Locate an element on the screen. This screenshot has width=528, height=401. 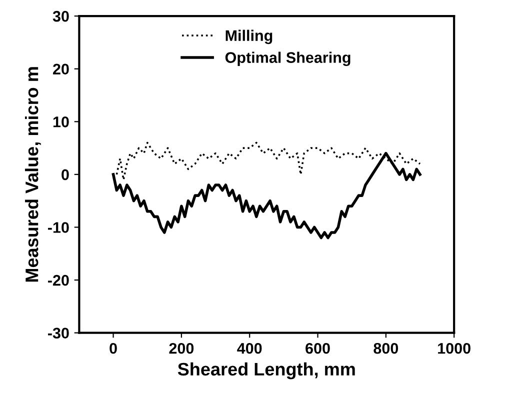
y-tick-label: 0 is located at coordinates (65, 174).